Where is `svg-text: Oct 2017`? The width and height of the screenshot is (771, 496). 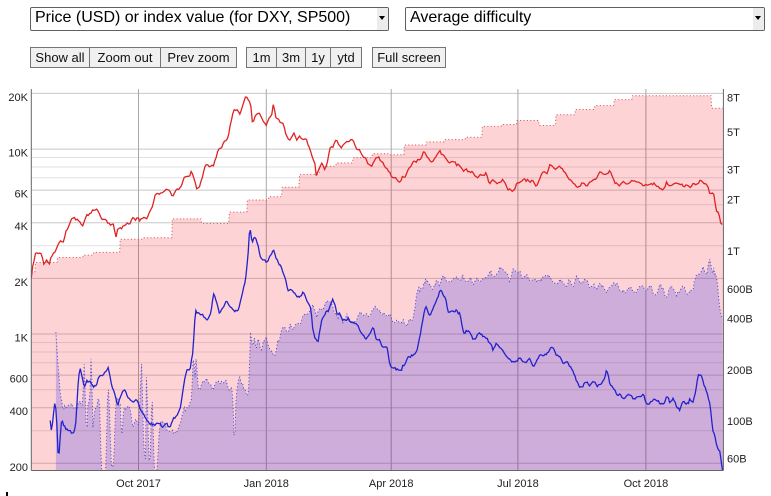
svg-text: Oct 2017 is located at coordinates (138, 484).